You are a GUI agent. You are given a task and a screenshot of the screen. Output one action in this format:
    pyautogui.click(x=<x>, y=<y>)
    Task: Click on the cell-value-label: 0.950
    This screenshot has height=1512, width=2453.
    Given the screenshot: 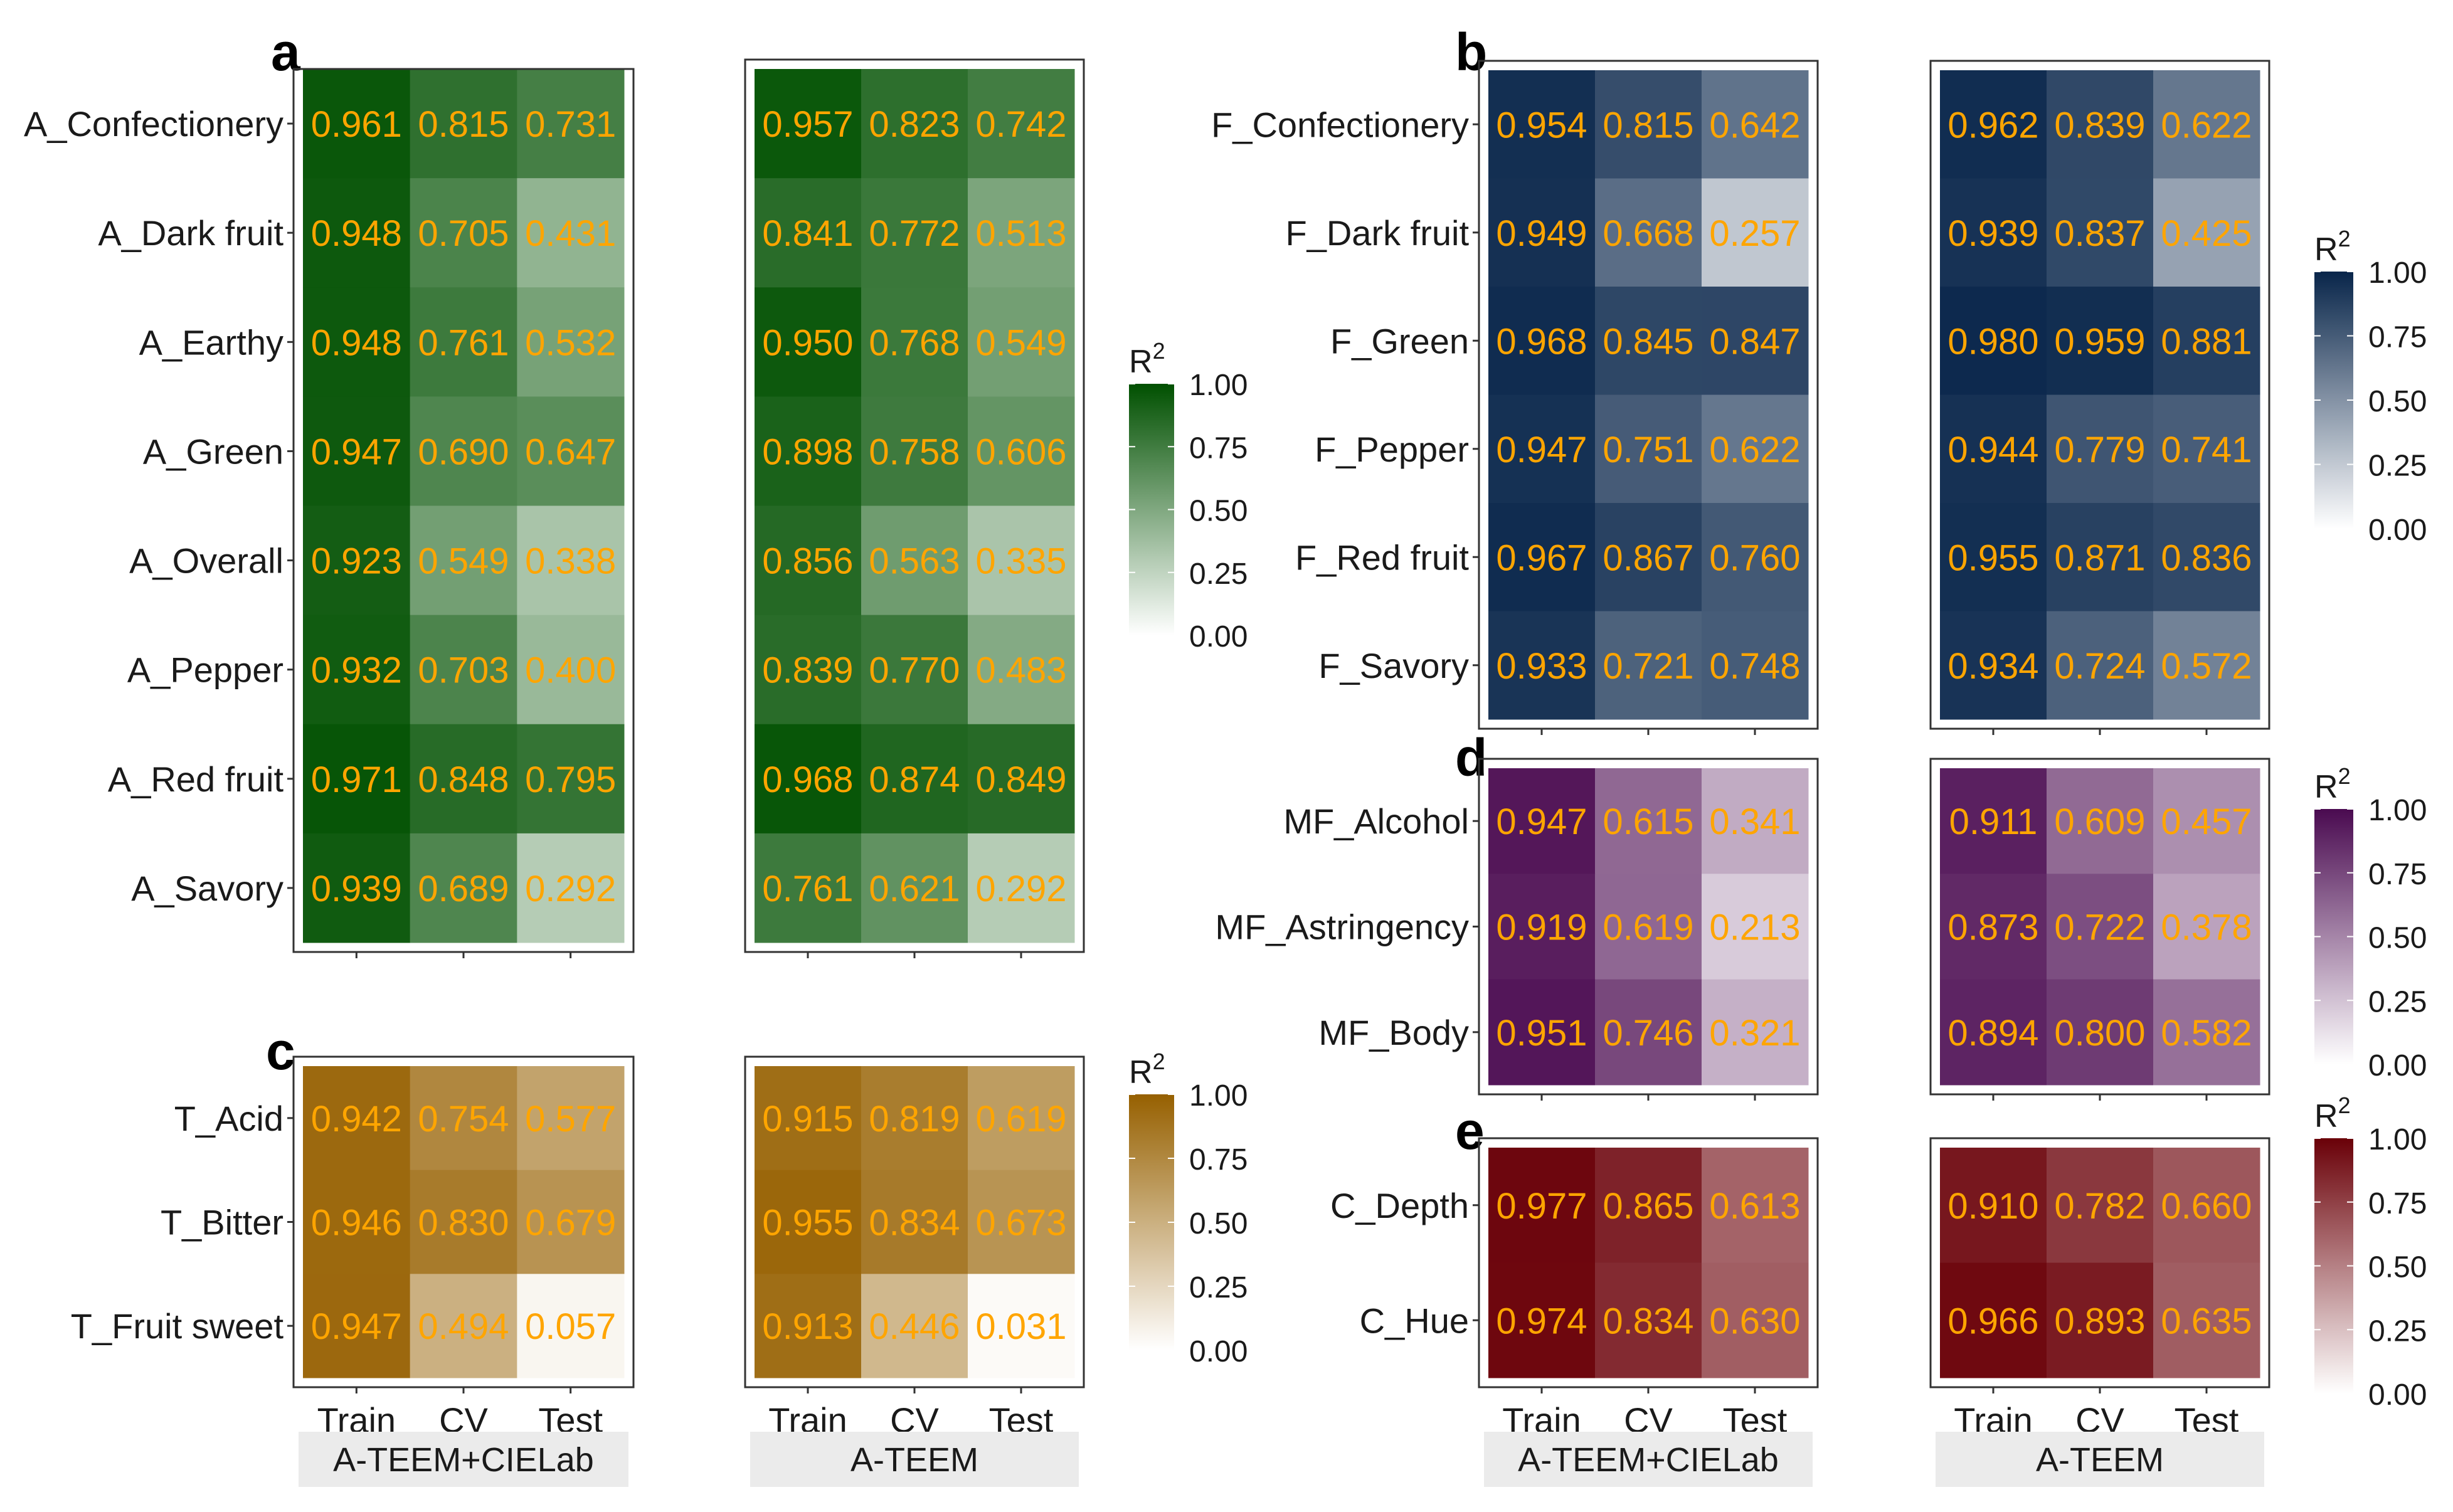 What is the action you would take?
    pyautogui.click(x=807, y=342)
    